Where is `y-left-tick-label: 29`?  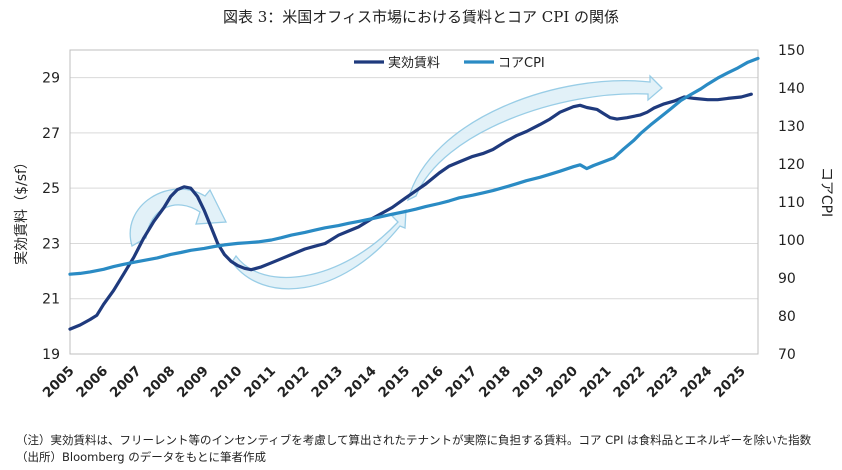 y-left-tick-label: 29 is located at coordinates (51, 79).